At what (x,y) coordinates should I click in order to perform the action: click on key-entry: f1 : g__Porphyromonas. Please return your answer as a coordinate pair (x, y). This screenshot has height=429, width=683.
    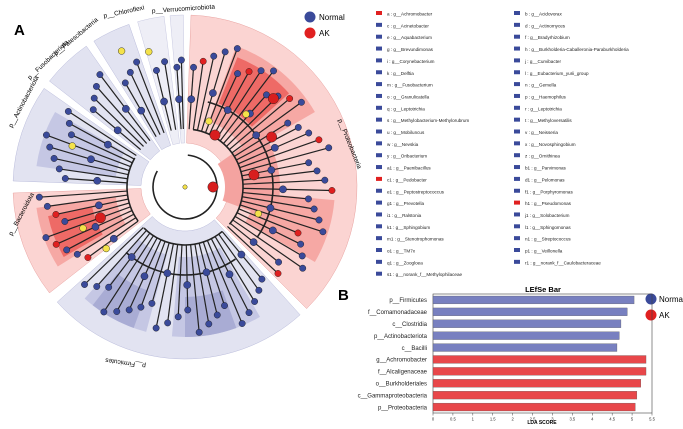
    Looking at the image, I should click on (549, 191).